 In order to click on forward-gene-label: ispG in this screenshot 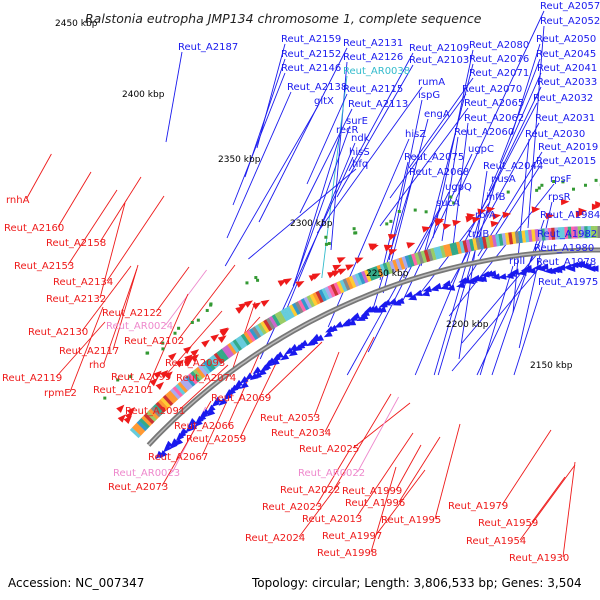, I will do `click(429, 95)`.